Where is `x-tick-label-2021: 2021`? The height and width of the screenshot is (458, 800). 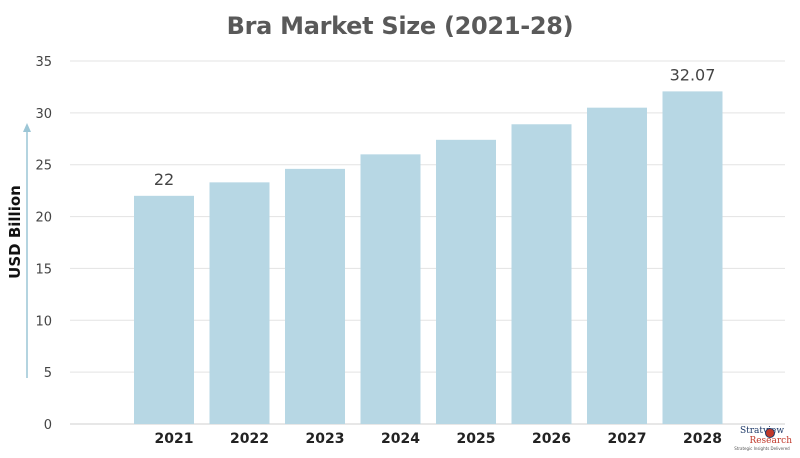 x-tick-label-2021: 2021 is located at coordinates (174, 439).